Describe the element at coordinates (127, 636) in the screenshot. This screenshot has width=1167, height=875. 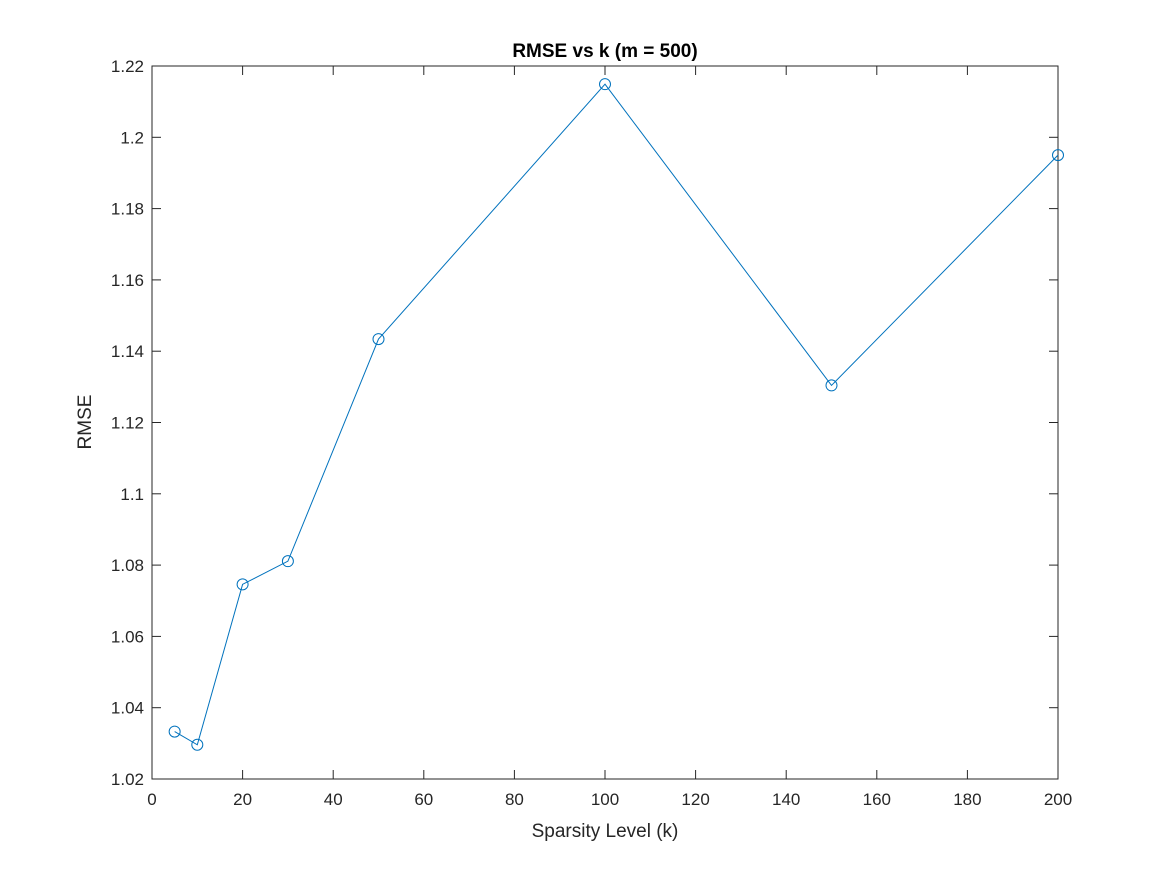
I see `y-tick-label: 1.06` at that location.